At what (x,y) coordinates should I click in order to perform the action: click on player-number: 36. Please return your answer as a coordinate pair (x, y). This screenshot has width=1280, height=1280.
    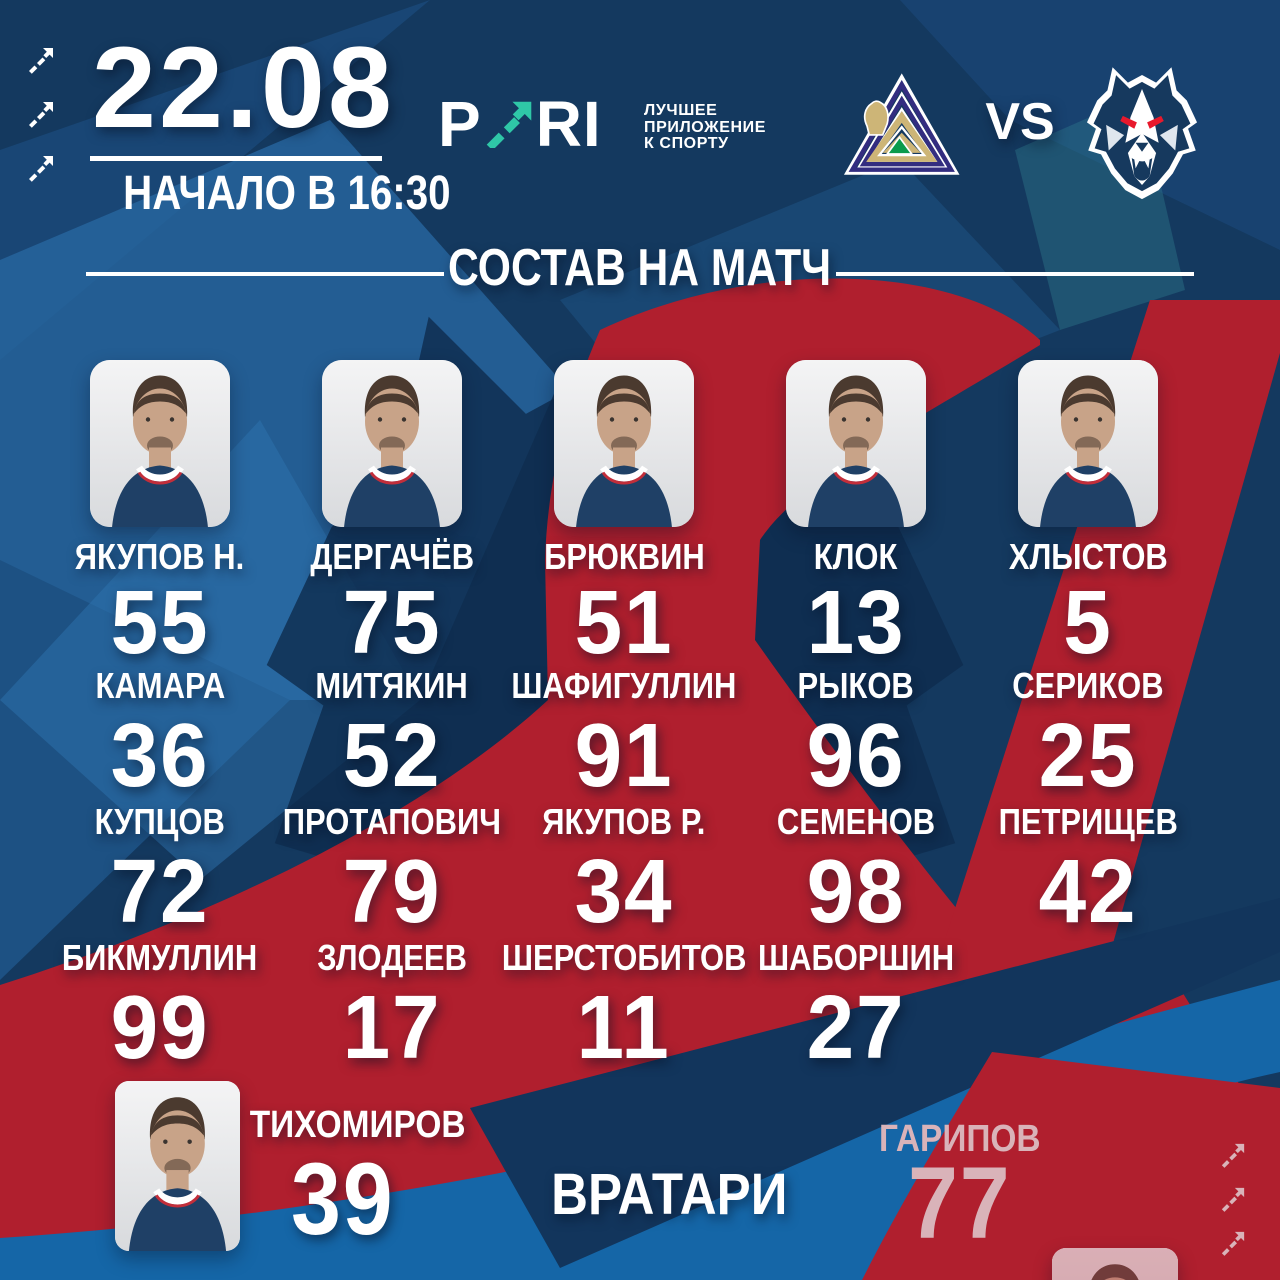
    Looking at the image, I should click on (160, 756).